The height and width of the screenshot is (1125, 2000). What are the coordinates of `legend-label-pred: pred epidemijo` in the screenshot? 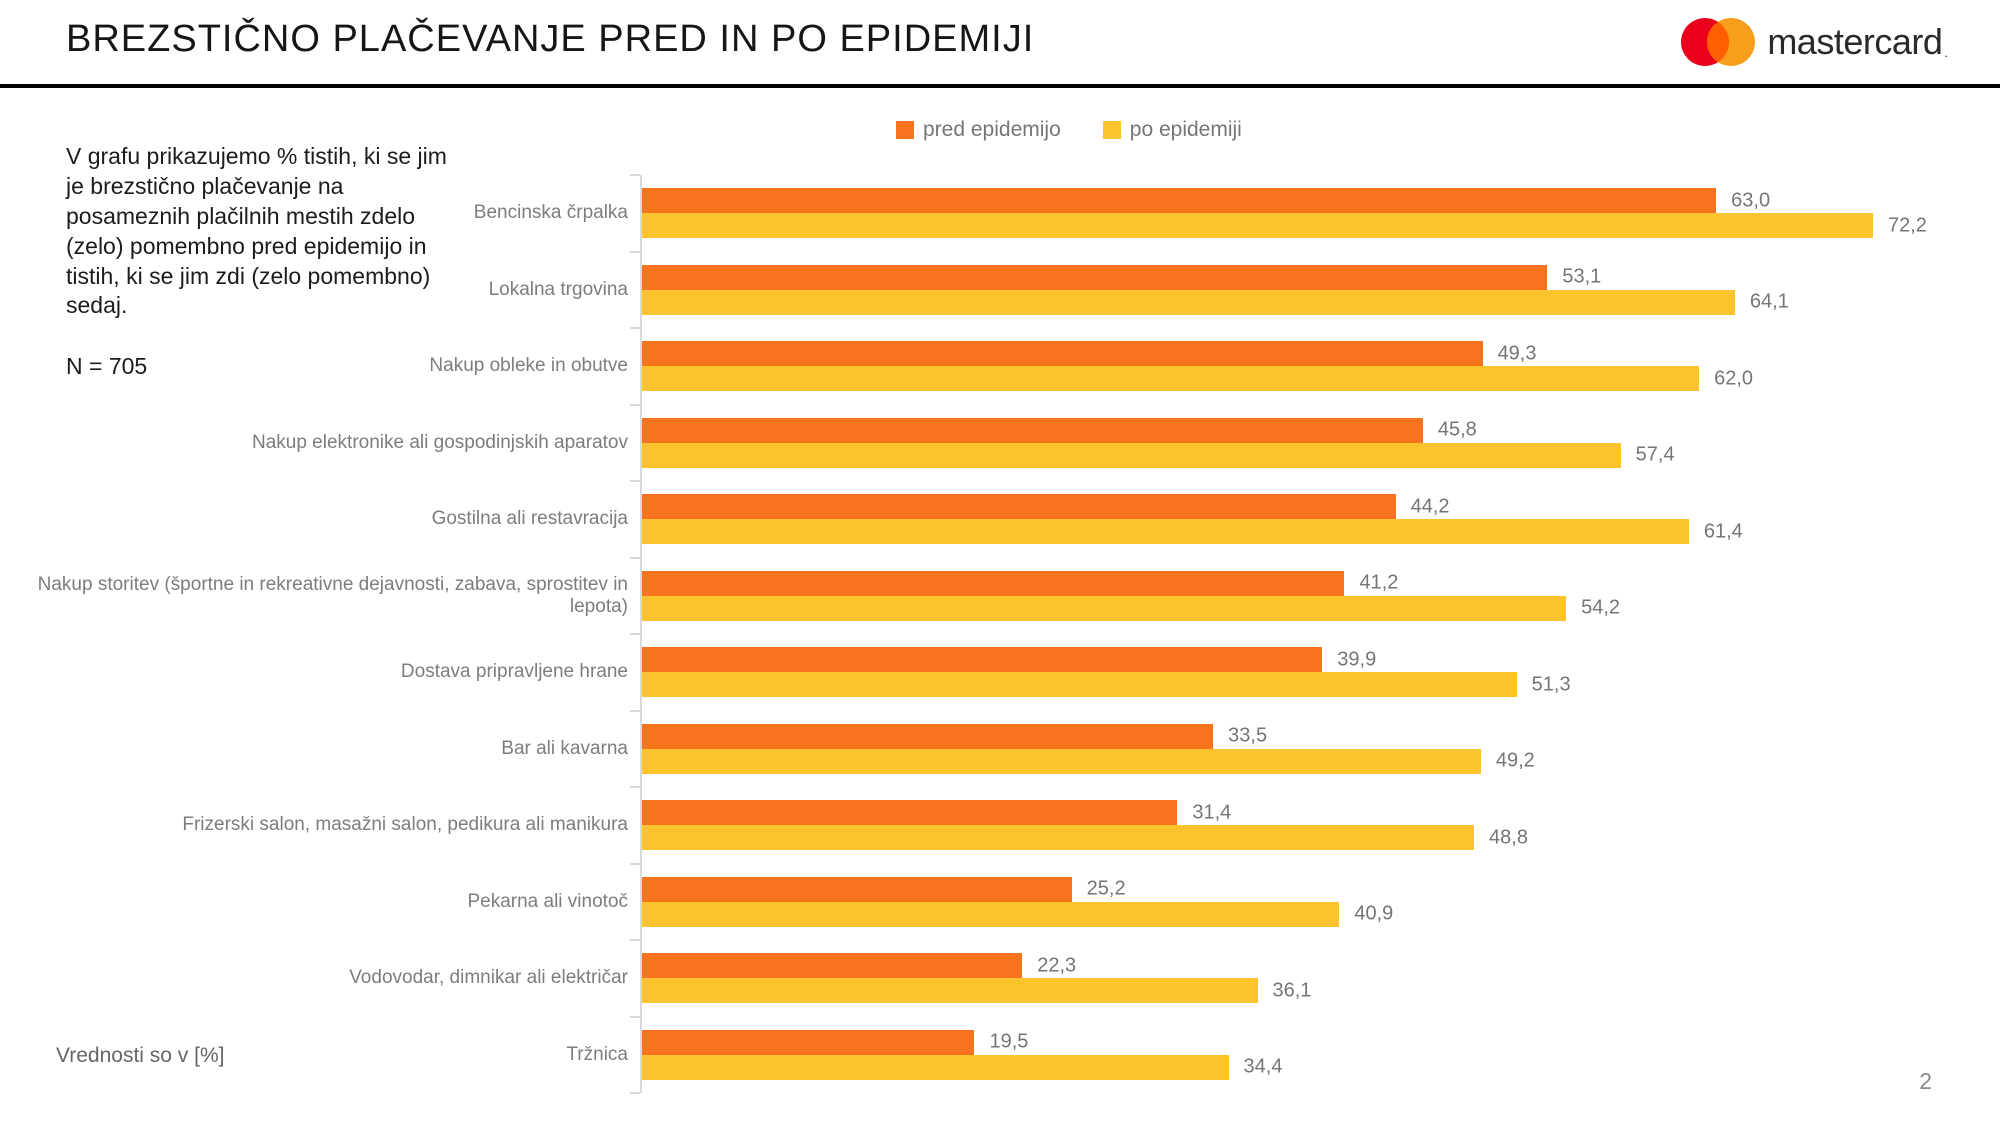 It's located at (992, 129).